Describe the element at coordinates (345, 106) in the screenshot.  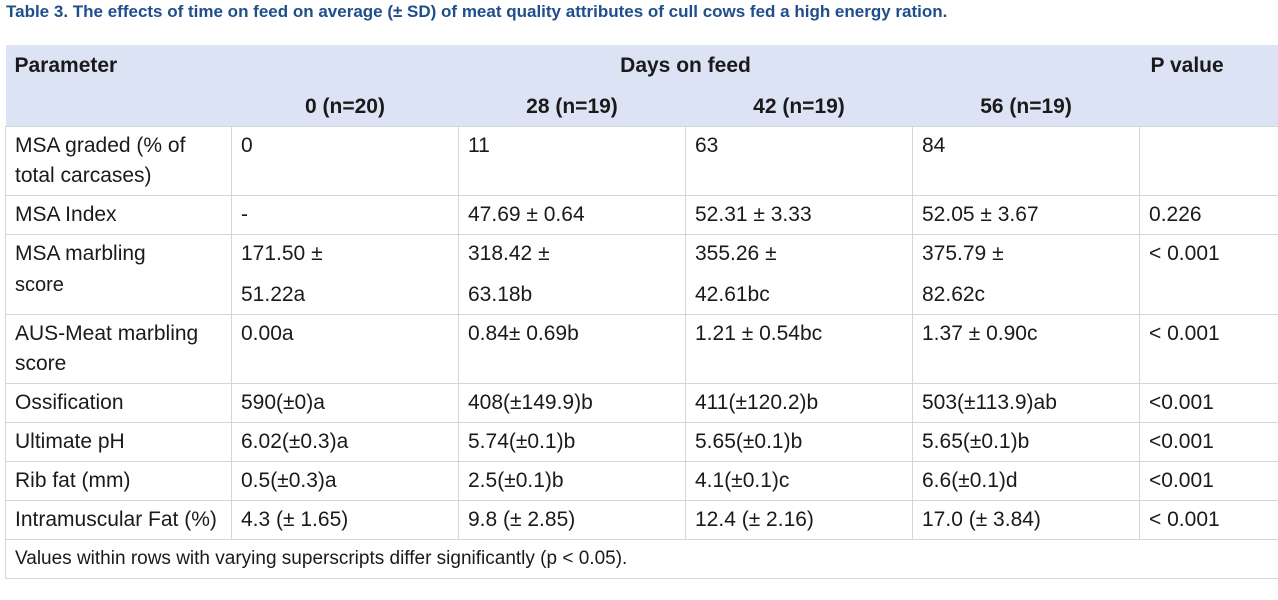
I see `header-day-0: 0 (n=20)` at that location.